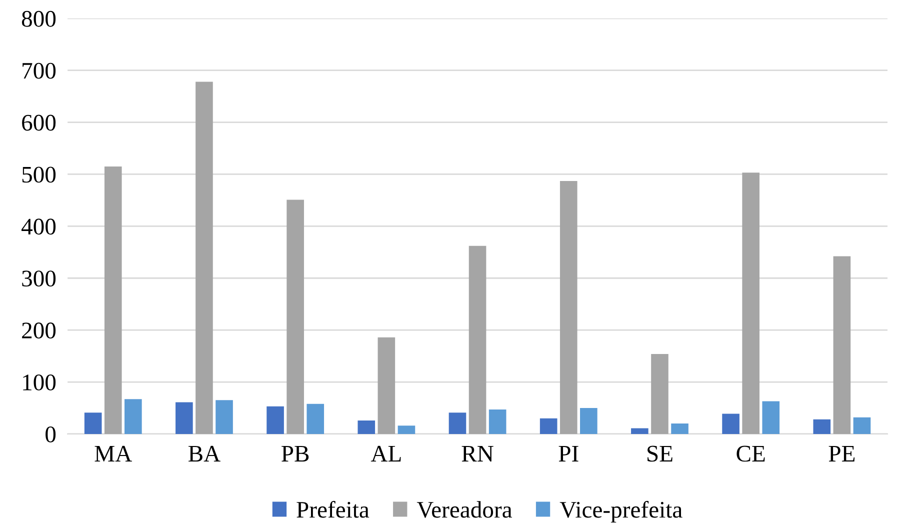 Image resolution: width=901 pixels, height=526 pixels. I want to click on y-tick-label: 700, so click(39, 70).